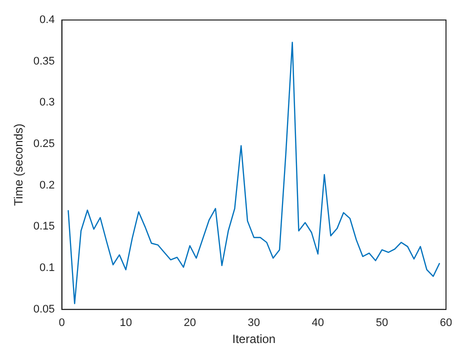 The height and width of the screenshot is (355, 474). What do you see at coordinates (190, 323) in the screenshot?
I see `x-tick-label: 20` at bounding box center [190, 323].